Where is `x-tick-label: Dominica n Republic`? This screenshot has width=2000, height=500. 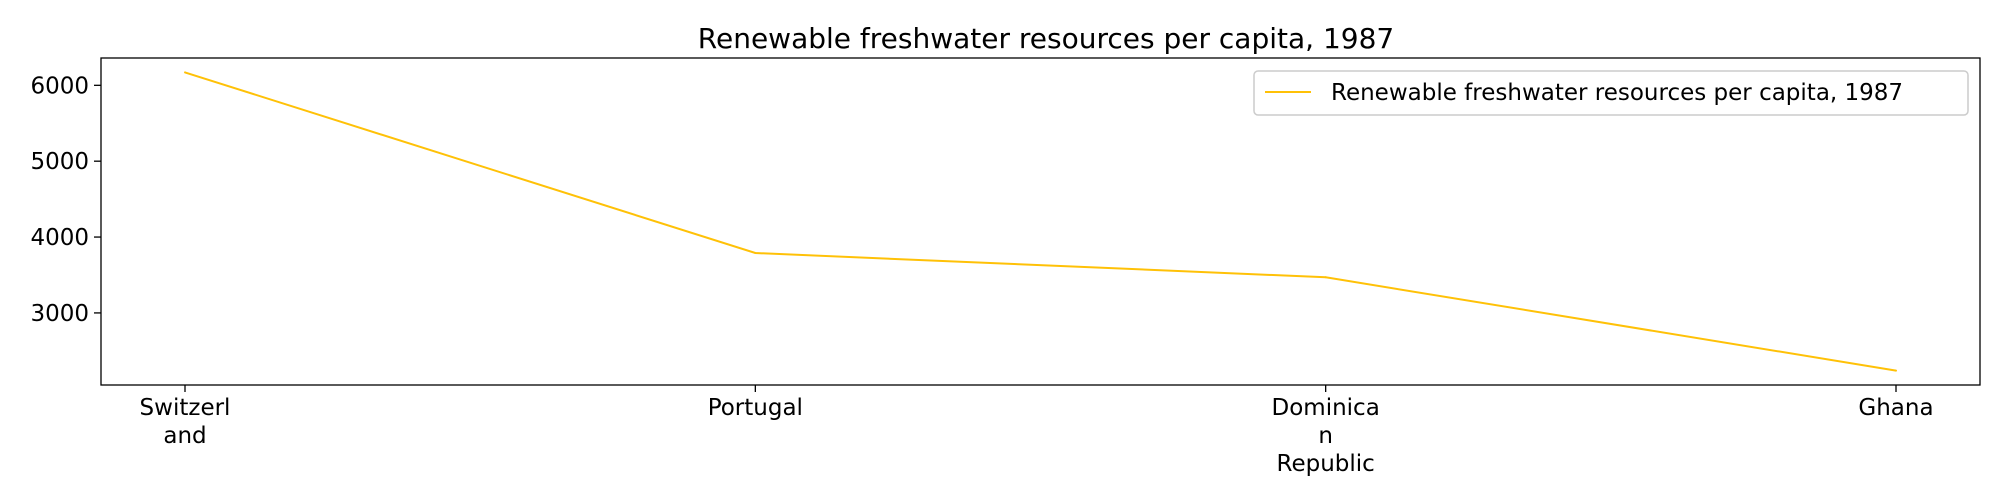
x-tick-label: Dominica n Republic is located at coordinates (1326, 436).